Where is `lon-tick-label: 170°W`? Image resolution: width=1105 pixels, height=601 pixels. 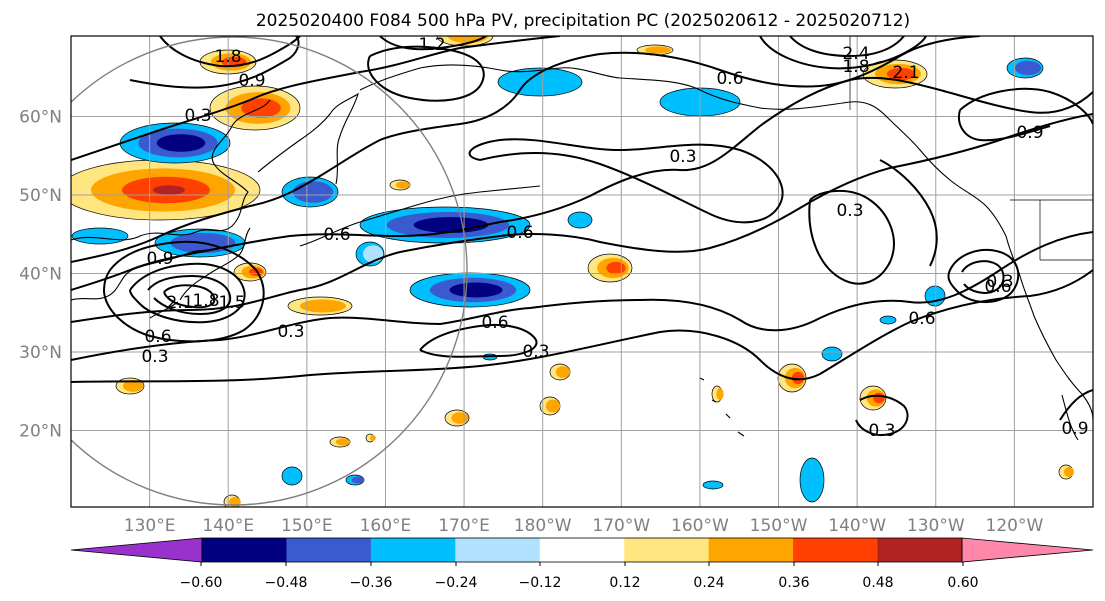 lon-tick-label: 170°W is located at coordinates (621, 526).